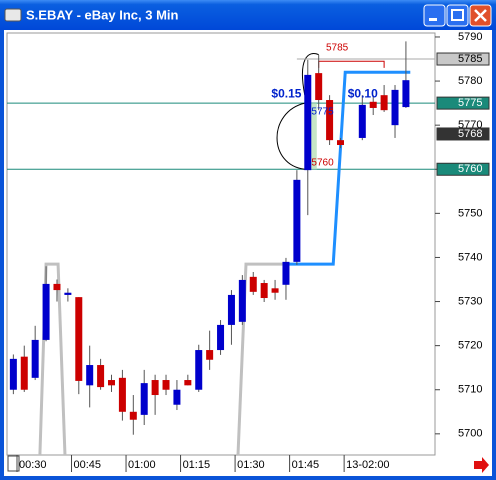  I want to click on annotation: 5785, so click(337, 48).